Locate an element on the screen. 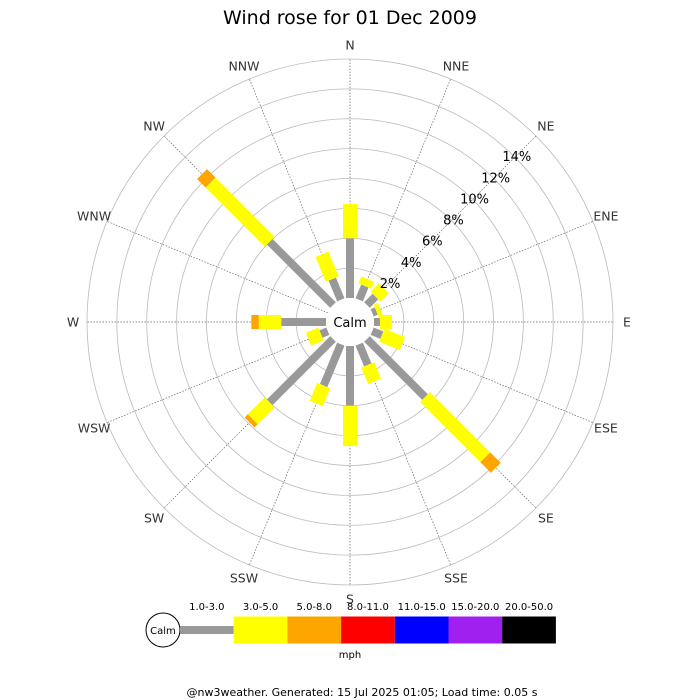  bar-group-nw is located at coordinates (266, 238).